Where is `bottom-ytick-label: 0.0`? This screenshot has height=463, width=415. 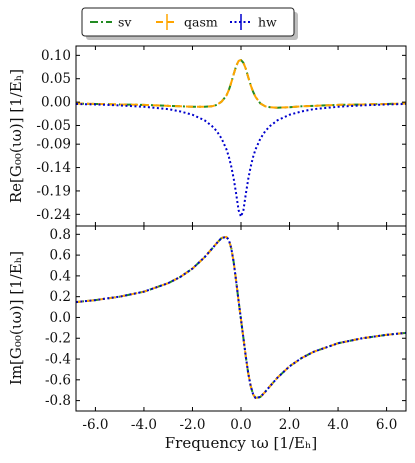 bottom-ytick-label: 0.0 is located at coordinates (60, 318).